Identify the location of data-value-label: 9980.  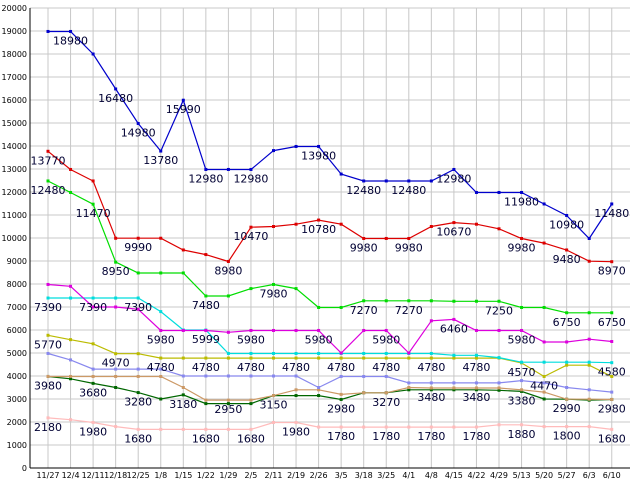
(364, 247).